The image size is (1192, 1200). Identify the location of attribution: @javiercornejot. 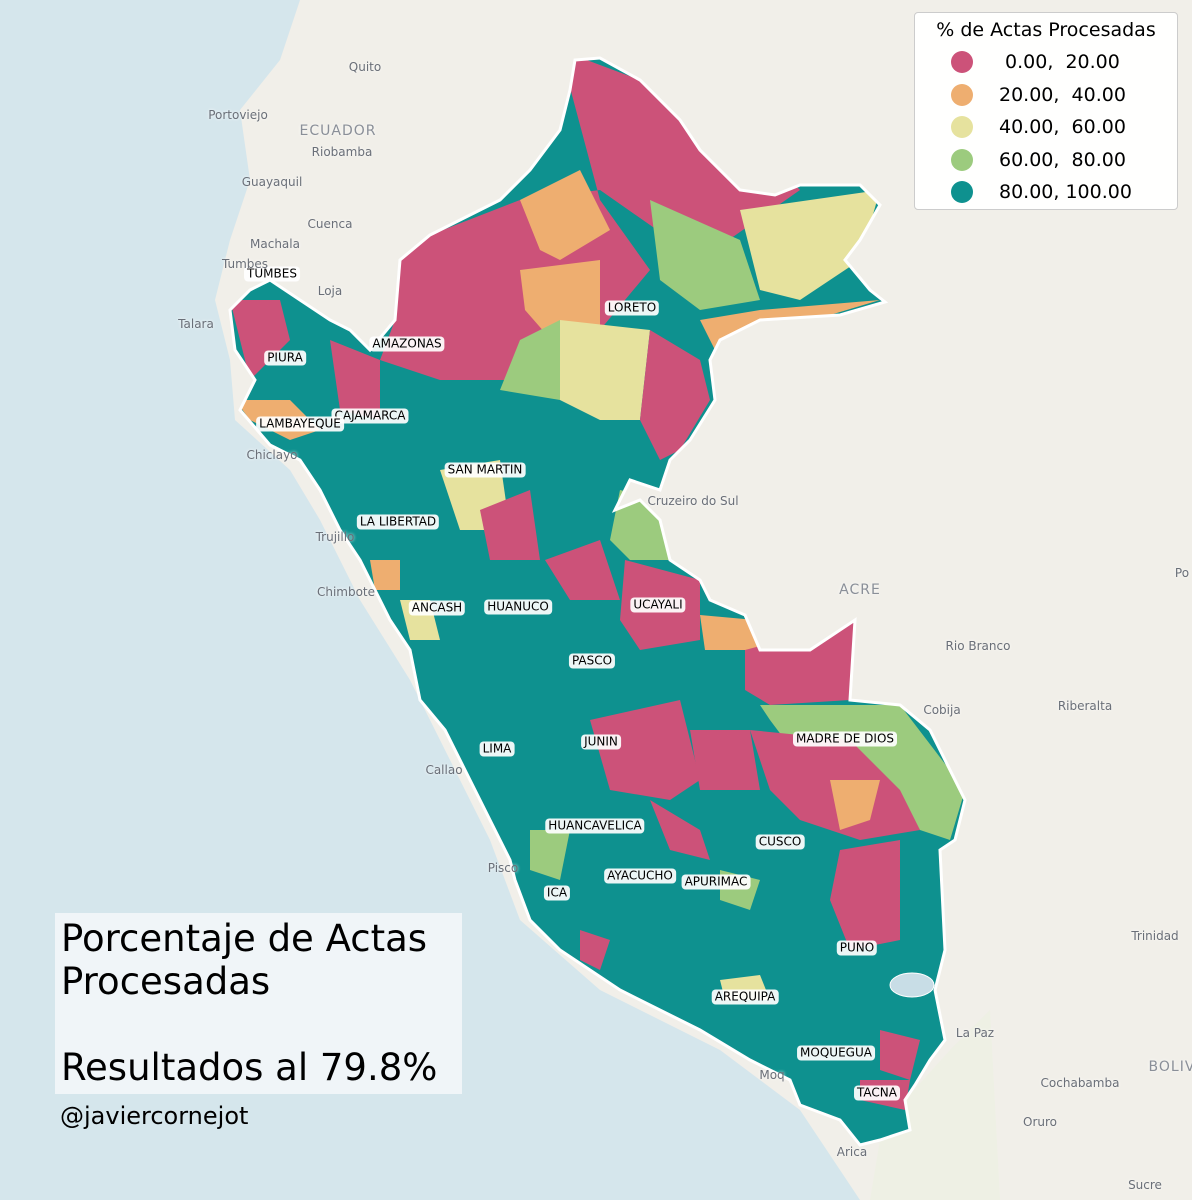
(154, 1116).